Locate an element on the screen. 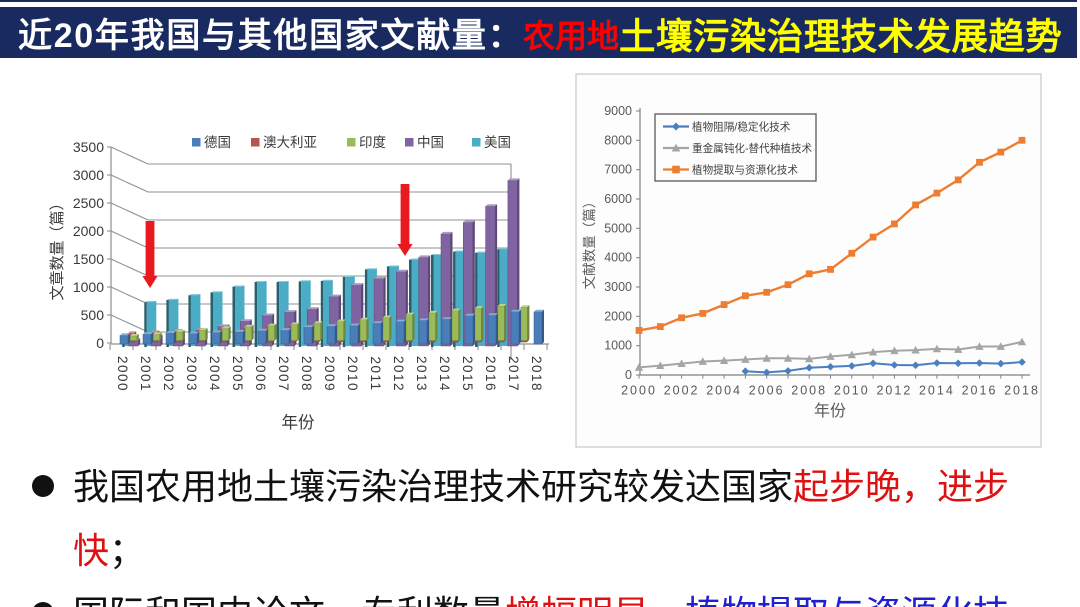 The image size is (1080, 607). svg-text: 2003 is located at coordinates (191, 374).